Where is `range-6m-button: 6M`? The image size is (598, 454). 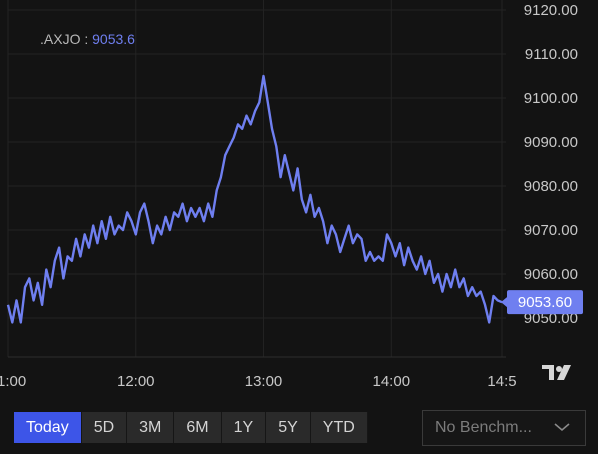 range-6m-button: 6M is located at coordinates (198, 427).